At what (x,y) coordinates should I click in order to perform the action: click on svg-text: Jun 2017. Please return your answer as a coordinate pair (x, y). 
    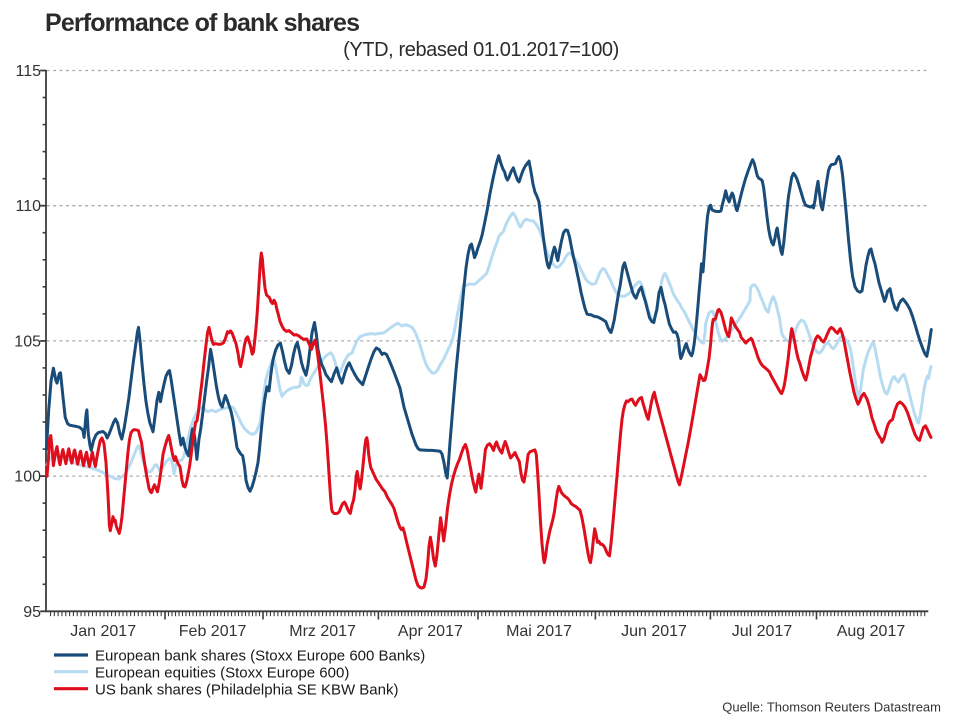
    Looking at the image, I should click on (654, 631).